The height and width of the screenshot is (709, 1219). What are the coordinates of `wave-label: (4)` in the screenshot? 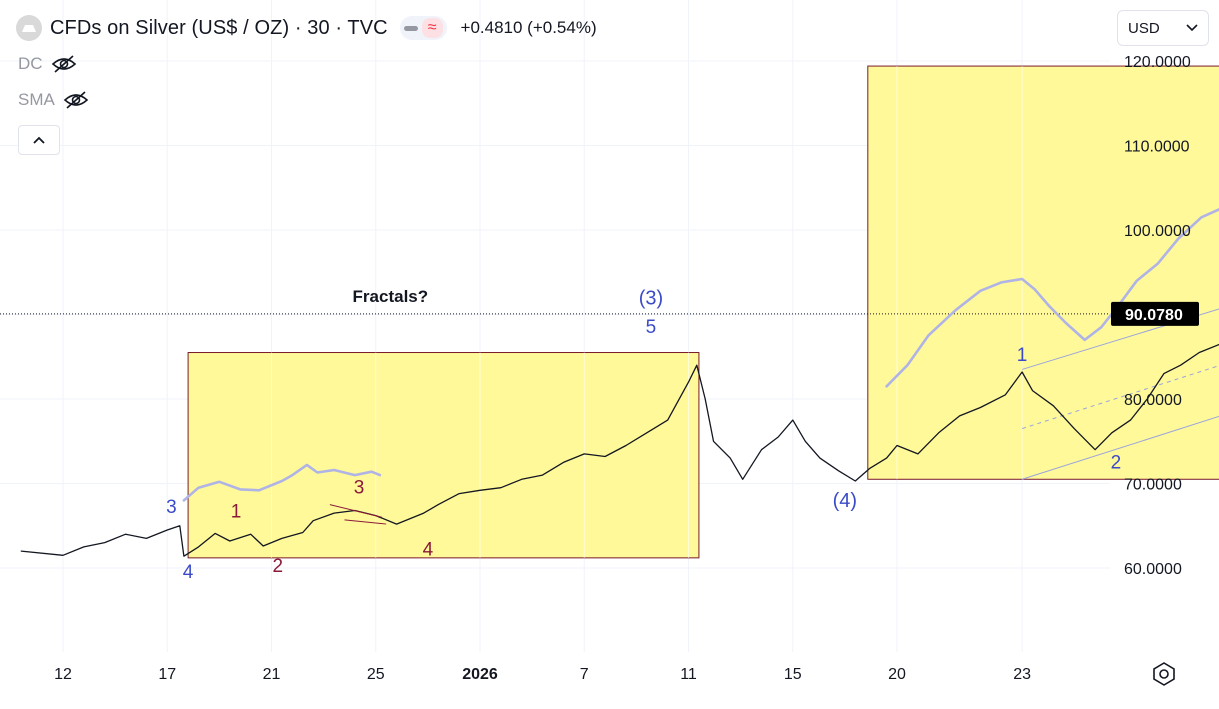 It's located at (845, 501).